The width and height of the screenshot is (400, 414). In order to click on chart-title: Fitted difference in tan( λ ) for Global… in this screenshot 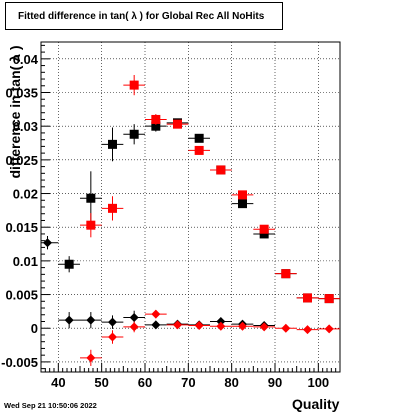, I will do `click(144, 16)`.